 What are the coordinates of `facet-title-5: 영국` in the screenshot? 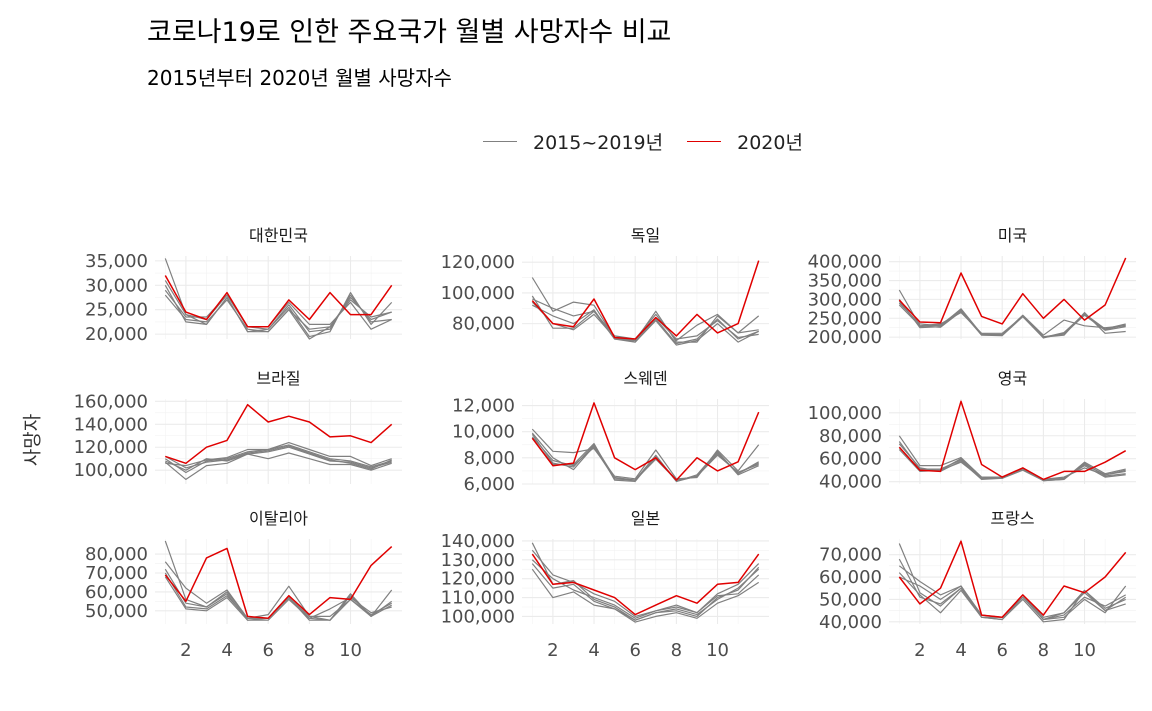 It's located at (1012, 378).